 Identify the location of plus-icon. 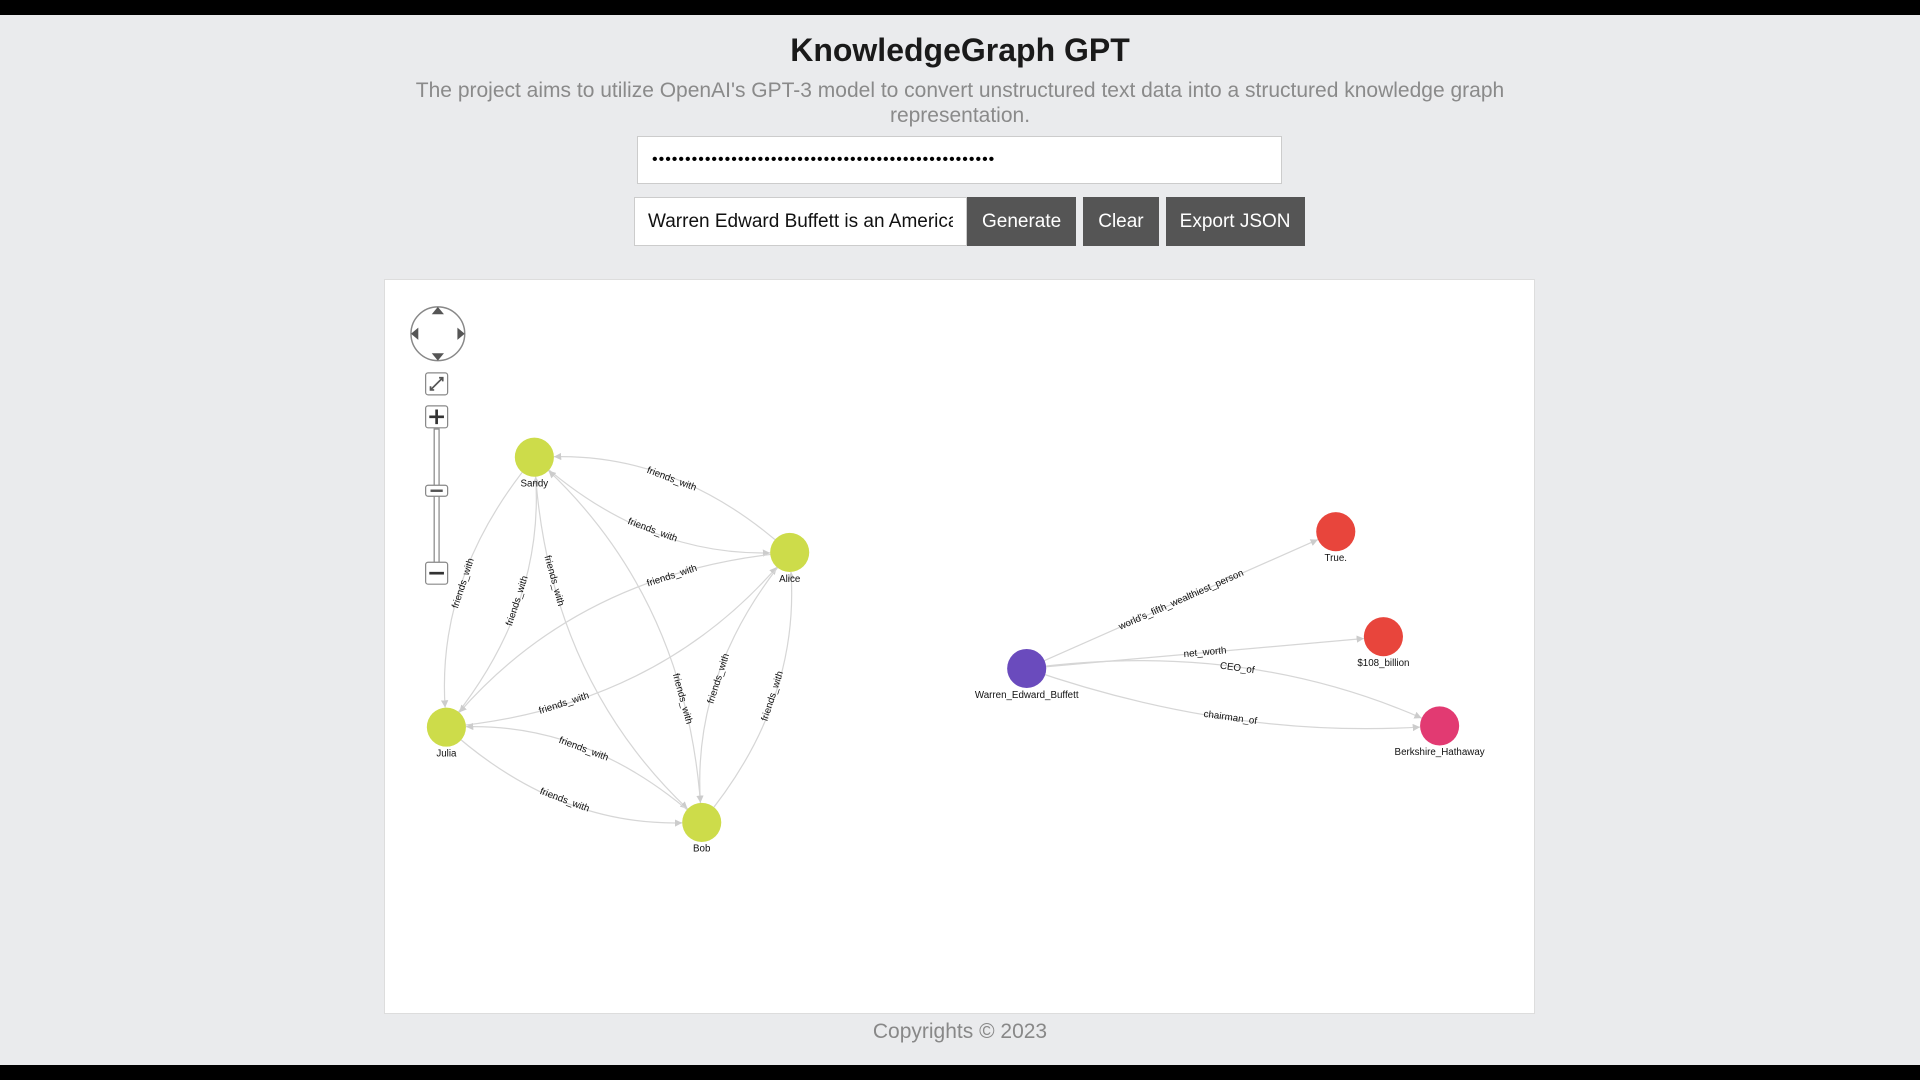
(436, 417).